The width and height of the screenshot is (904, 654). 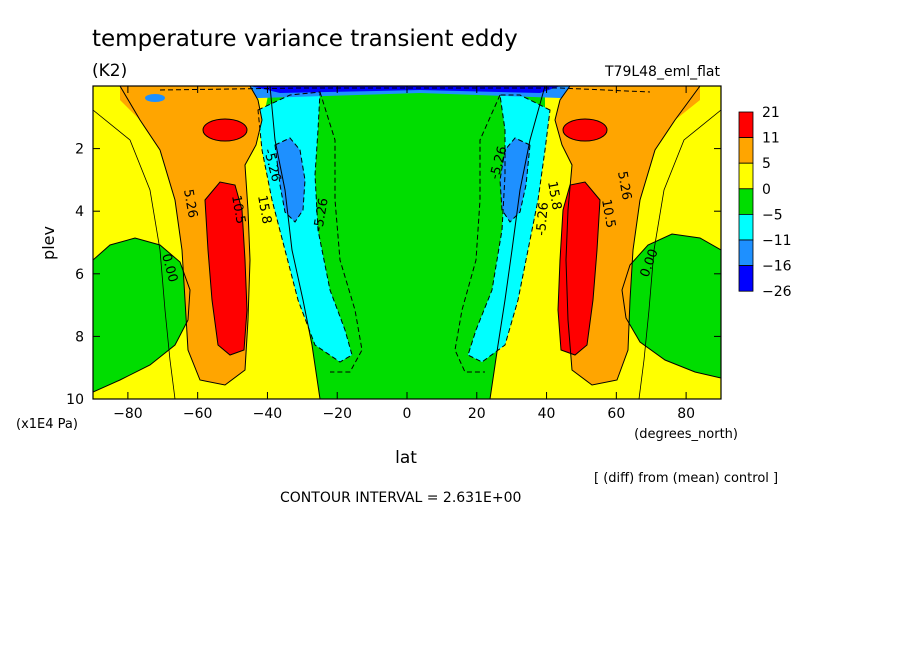 What do you see at coordinates (198, 414) in the screenshot?
I see `x-tick-label: −60` at bounding box center [198, 414].